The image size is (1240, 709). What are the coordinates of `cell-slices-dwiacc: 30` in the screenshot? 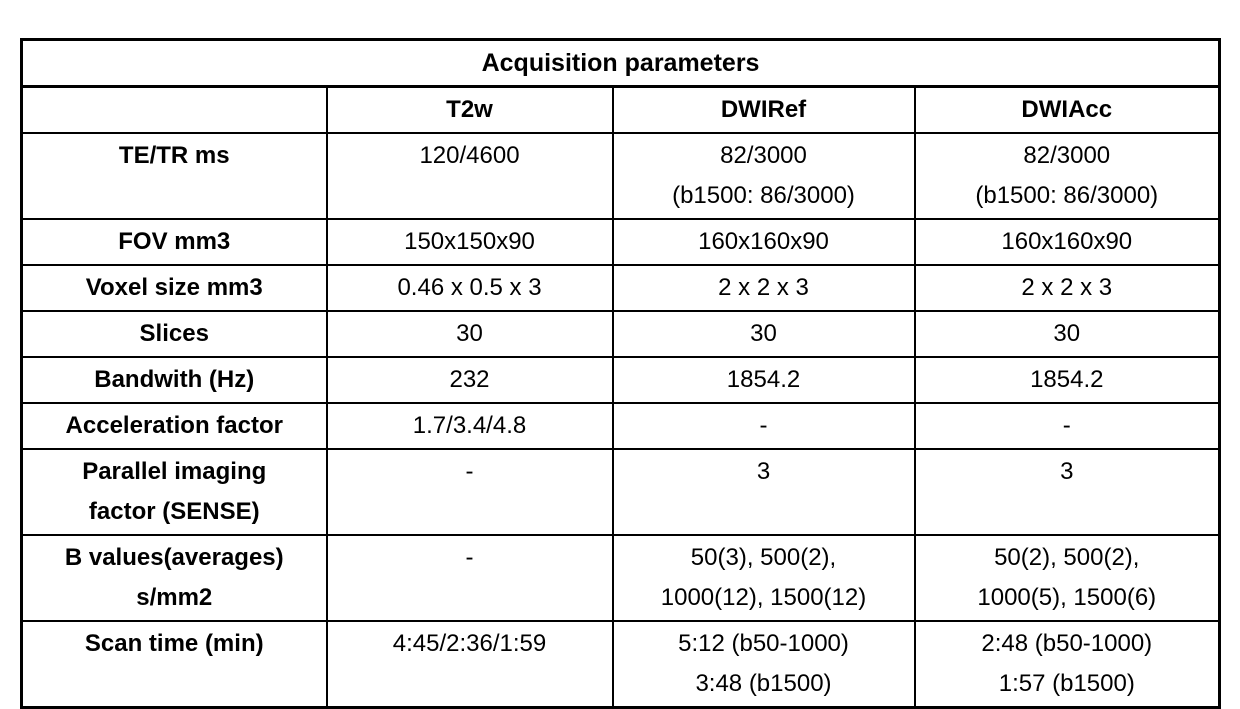 It's located at (1067, 334).